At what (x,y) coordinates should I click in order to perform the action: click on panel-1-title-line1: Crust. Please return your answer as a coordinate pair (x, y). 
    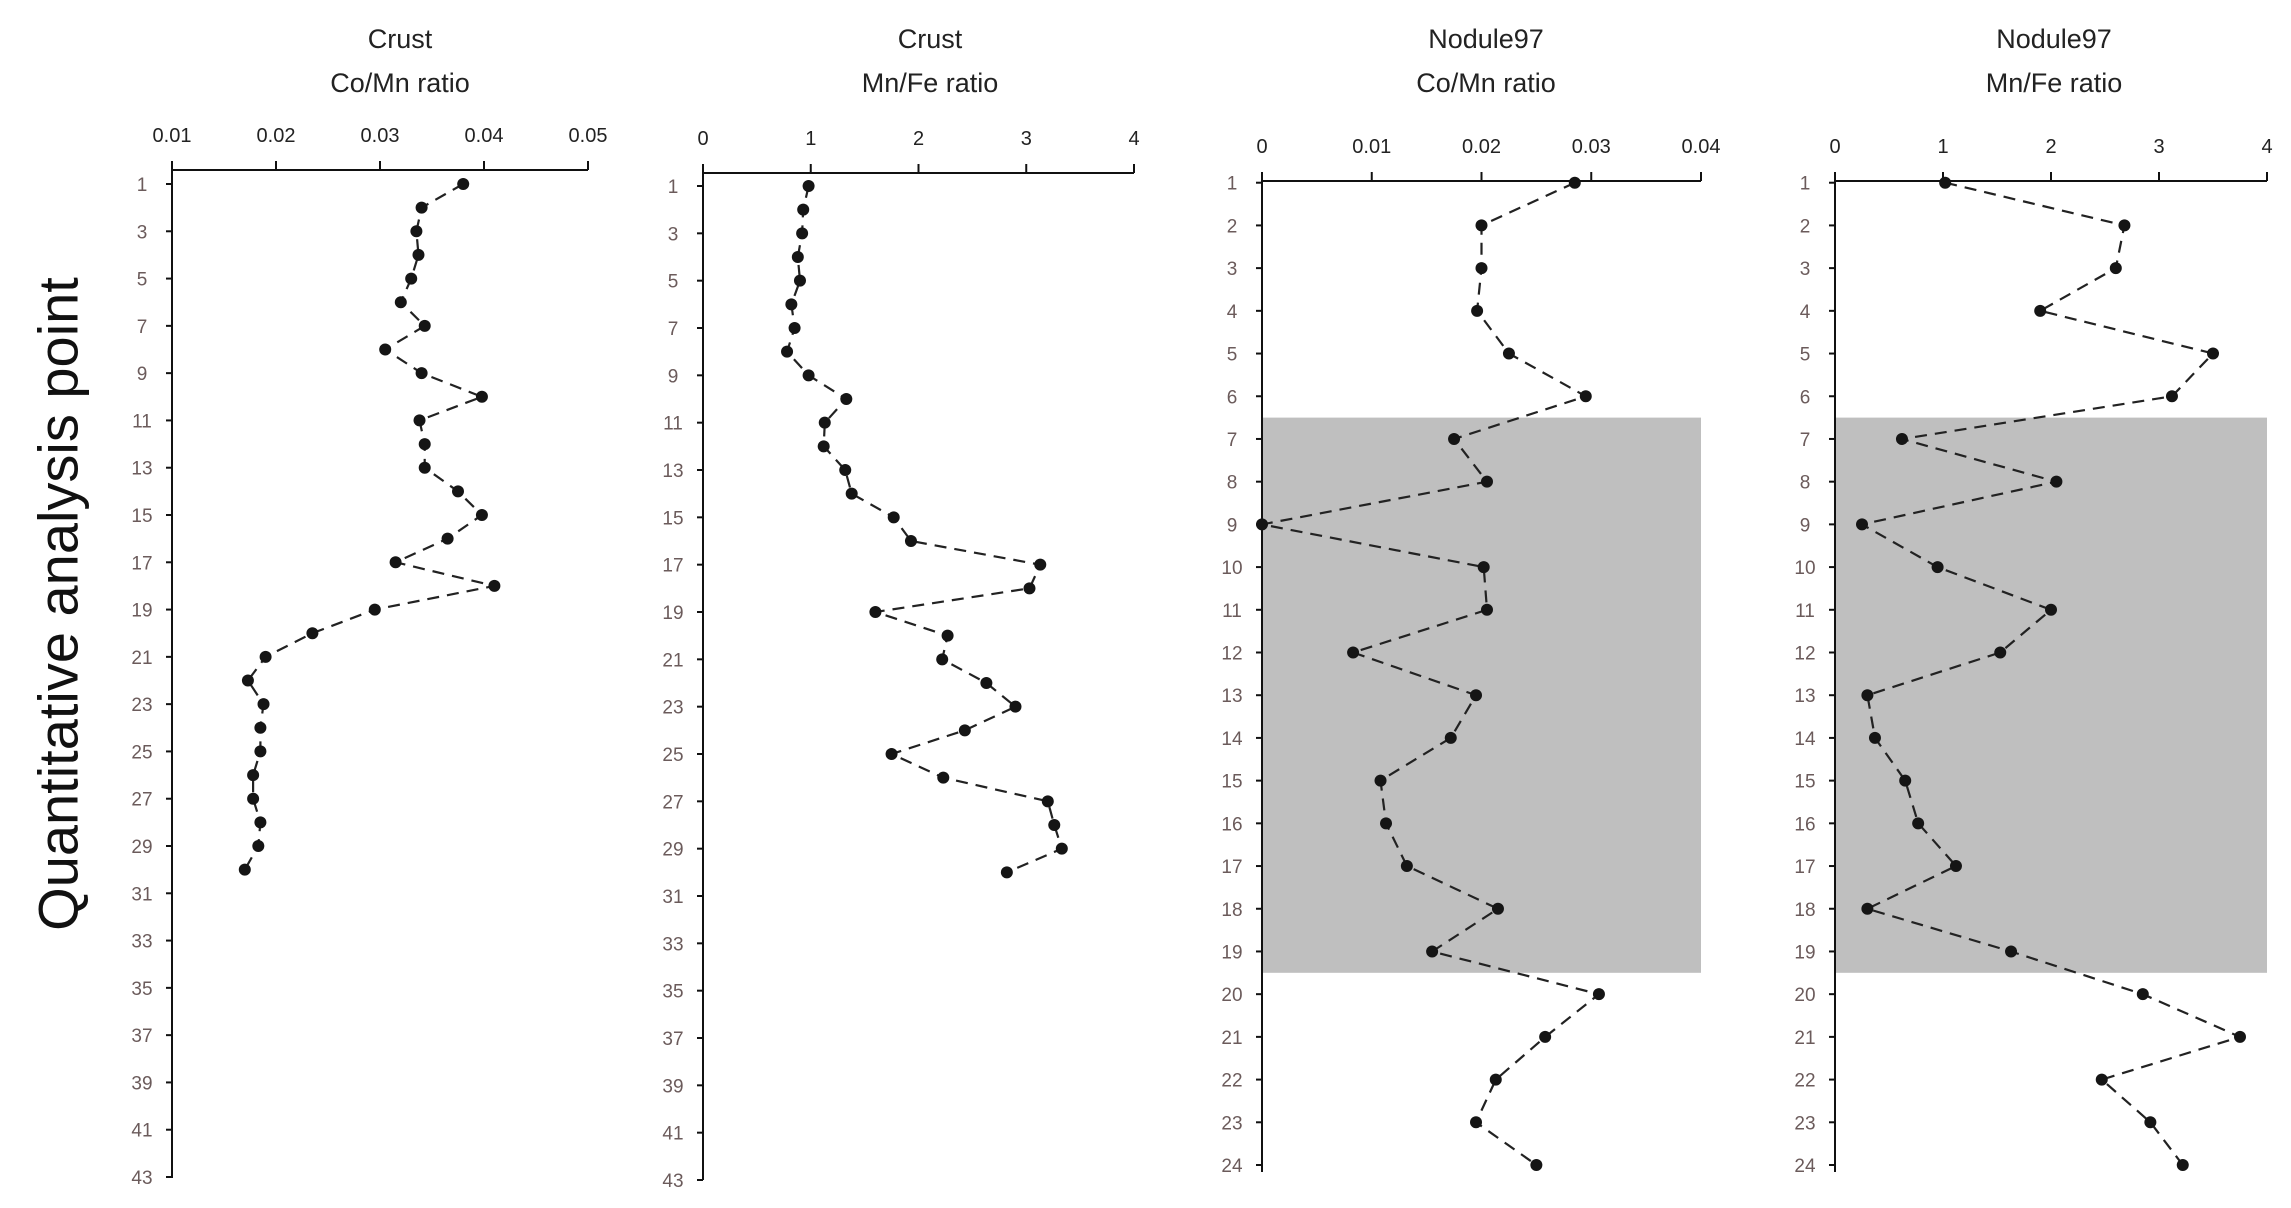
    Looking at the image, I should click on (400, 39).